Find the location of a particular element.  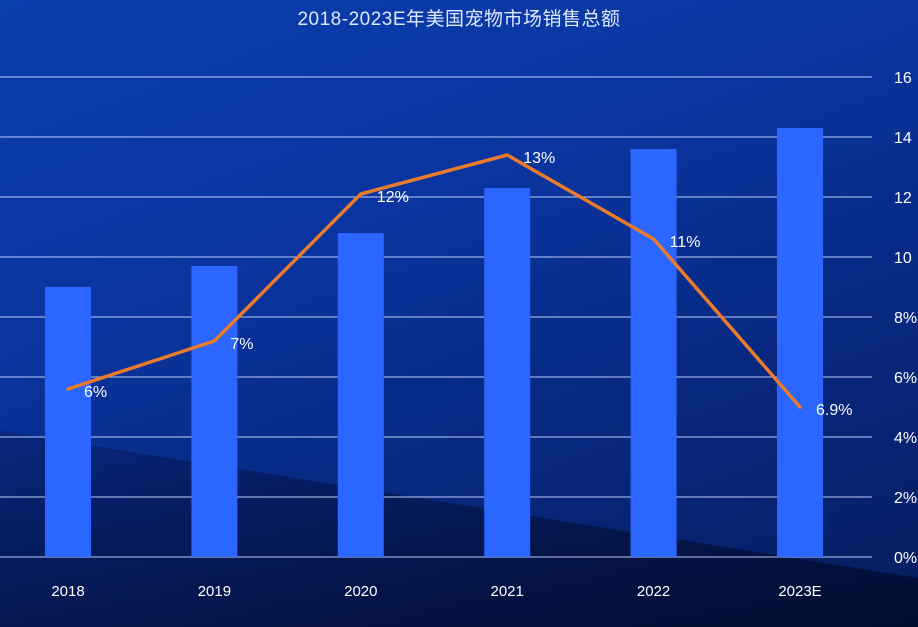

y-axis-ticks: 0% 2% 4% 6% 8% 10 12 14 16 is located at coordinates (905, 318).